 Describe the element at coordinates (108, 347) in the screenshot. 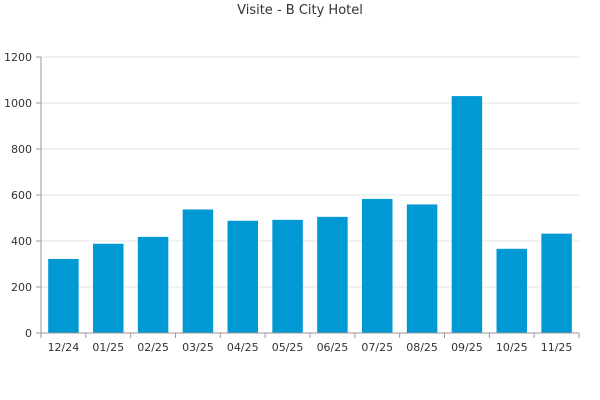

I see `x-tick-label: 01/25` at that location.